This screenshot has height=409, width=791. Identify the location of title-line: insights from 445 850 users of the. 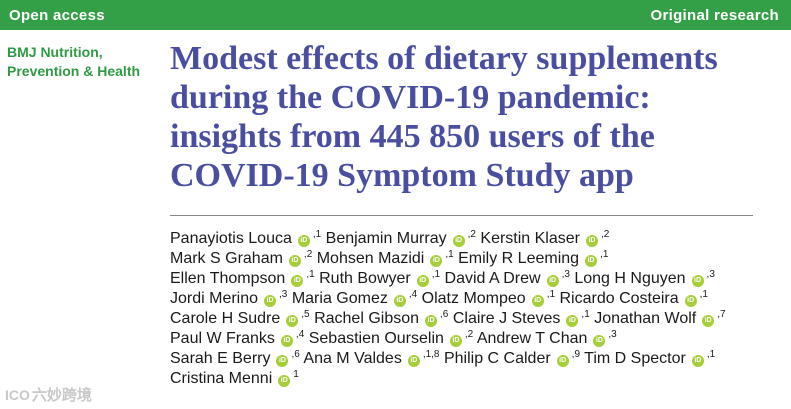
(412, 136).